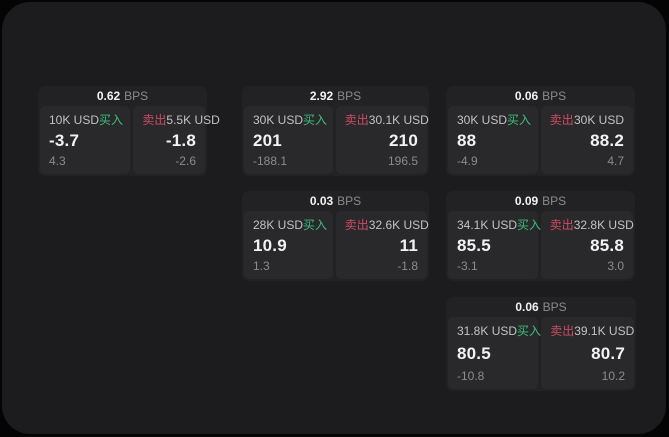  I want to click on sell-change: 196.5, so click(402, 161).